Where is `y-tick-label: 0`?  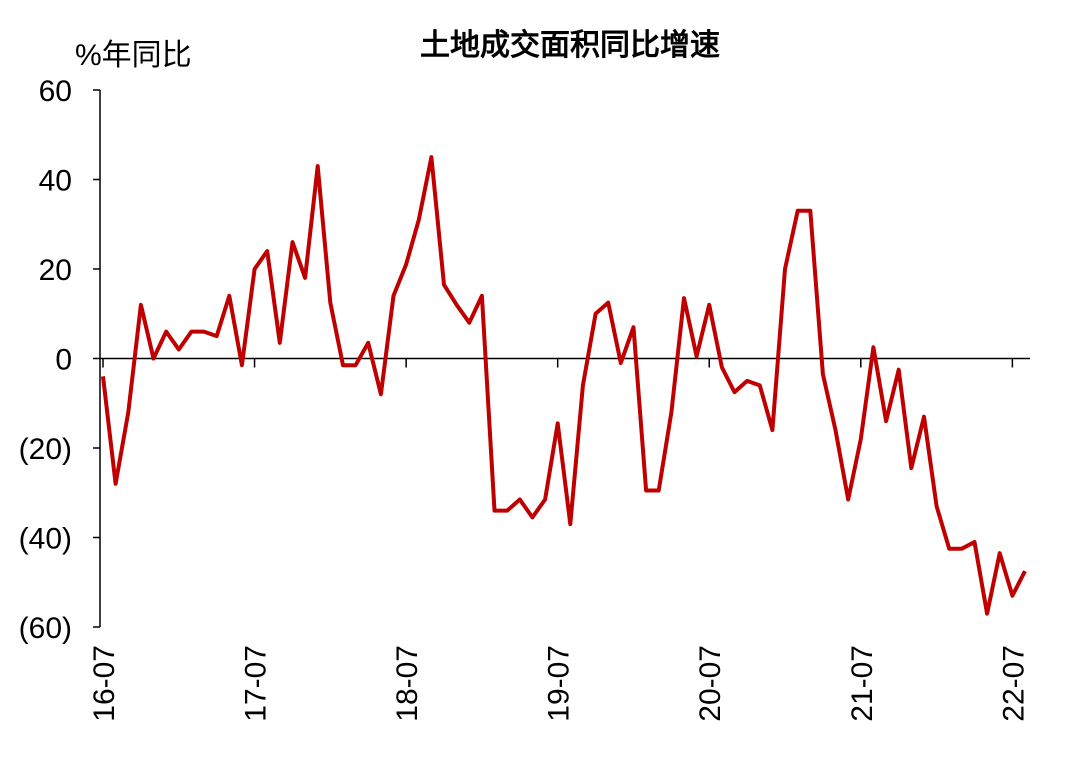 y-tick-label: 0 is located at coordinates (63, 360).